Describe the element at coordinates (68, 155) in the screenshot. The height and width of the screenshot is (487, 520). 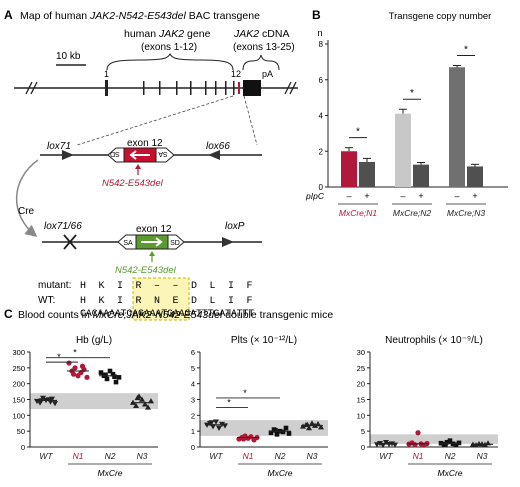
I see `lox71-site` at that location.